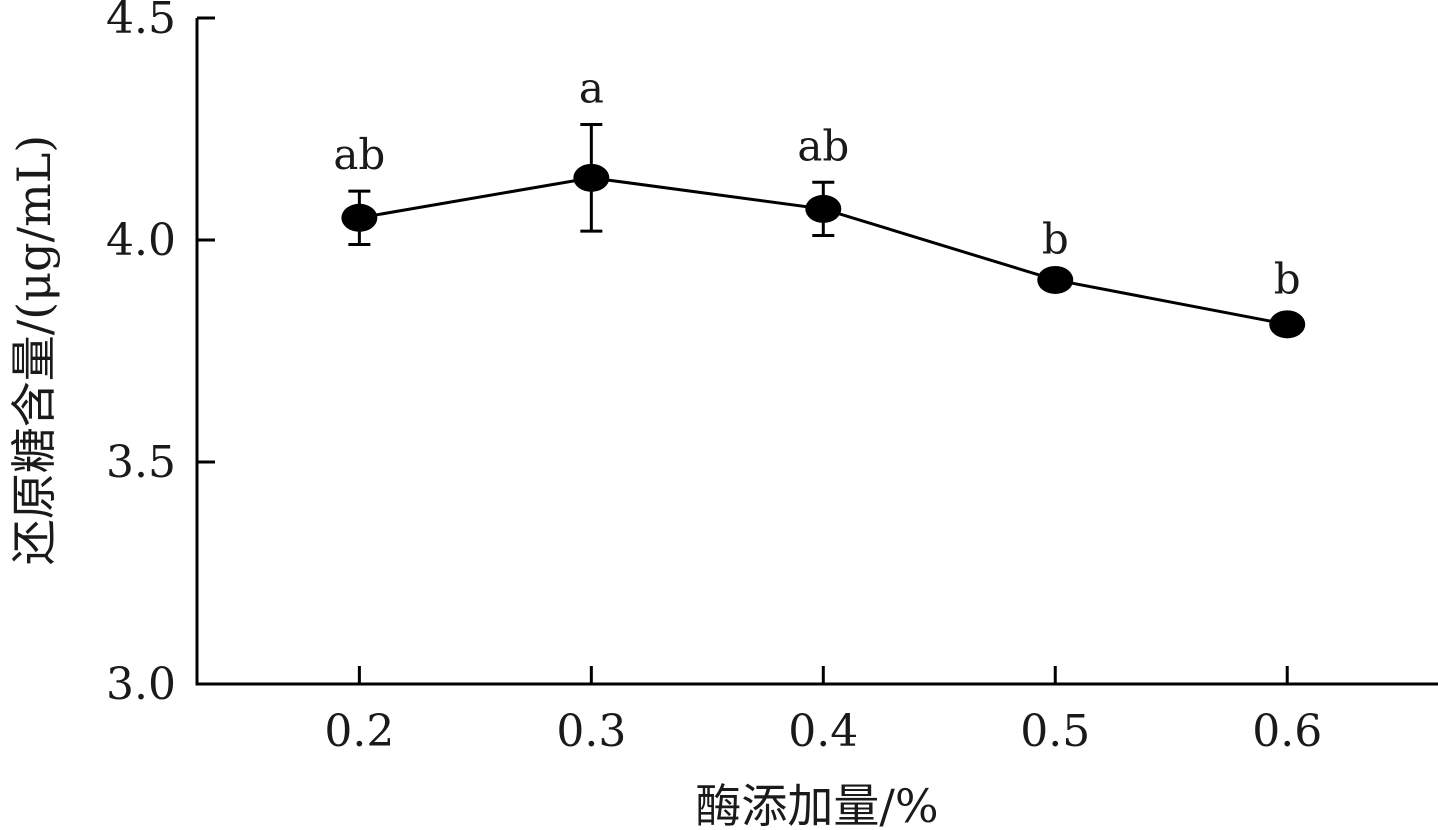 This screenshot has width=1438, height=830. Describe the element at coordinates (816, 804) in the screenshot. I see `x-axis-title: 酶添加量/%` at that location.